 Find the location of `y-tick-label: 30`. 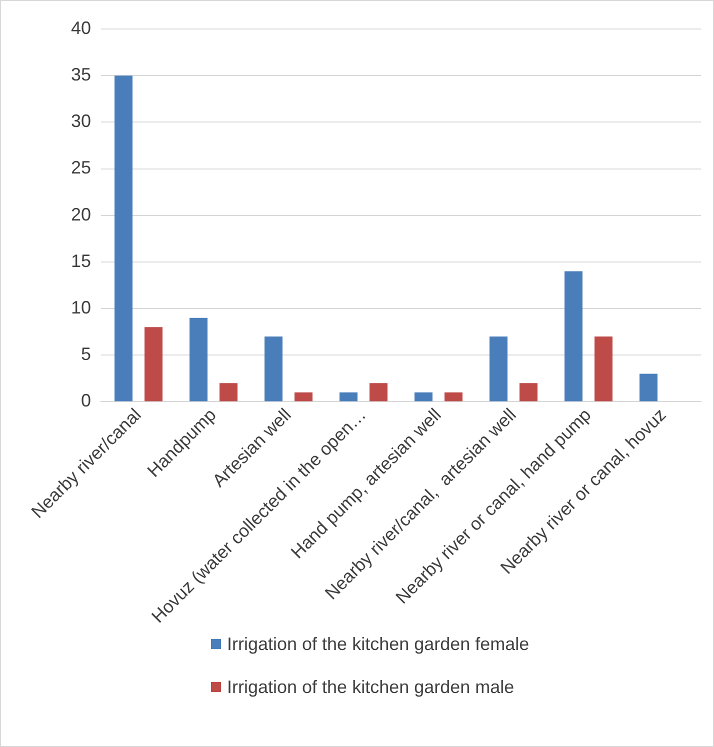

y-tick-label: 30 is located at coordinates (81, 121).